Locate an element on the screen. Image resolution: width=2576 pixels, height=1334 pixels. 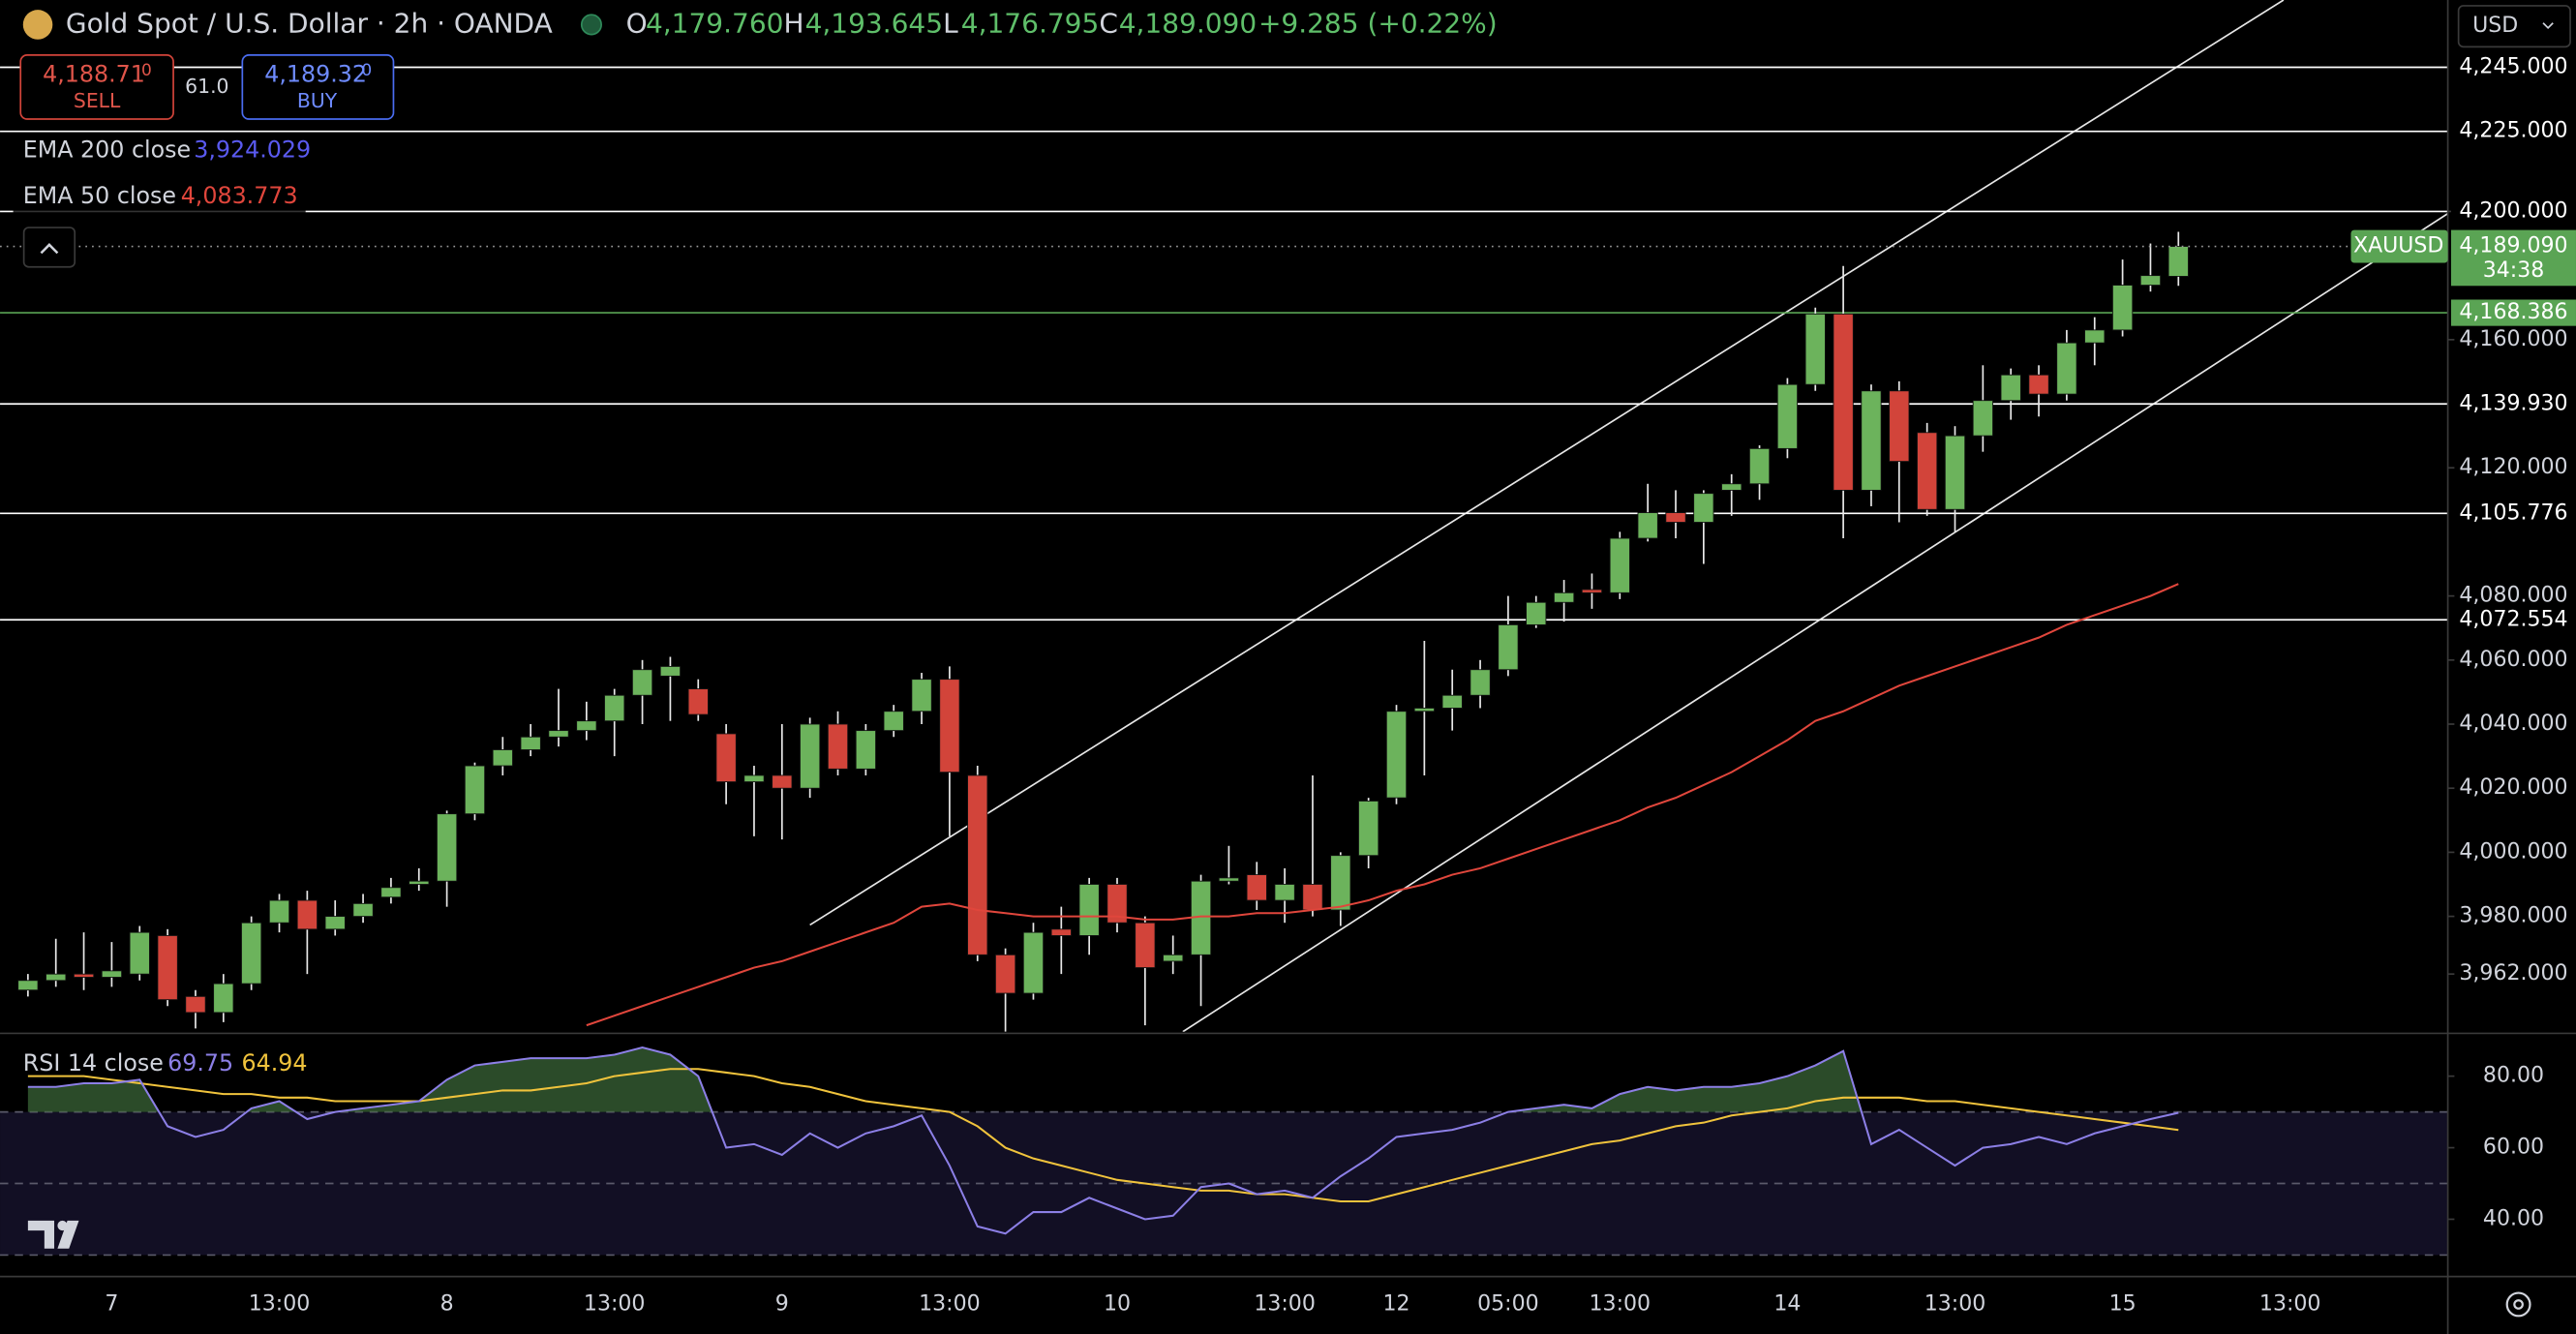
sell-box is located at coordinates (96, 87).